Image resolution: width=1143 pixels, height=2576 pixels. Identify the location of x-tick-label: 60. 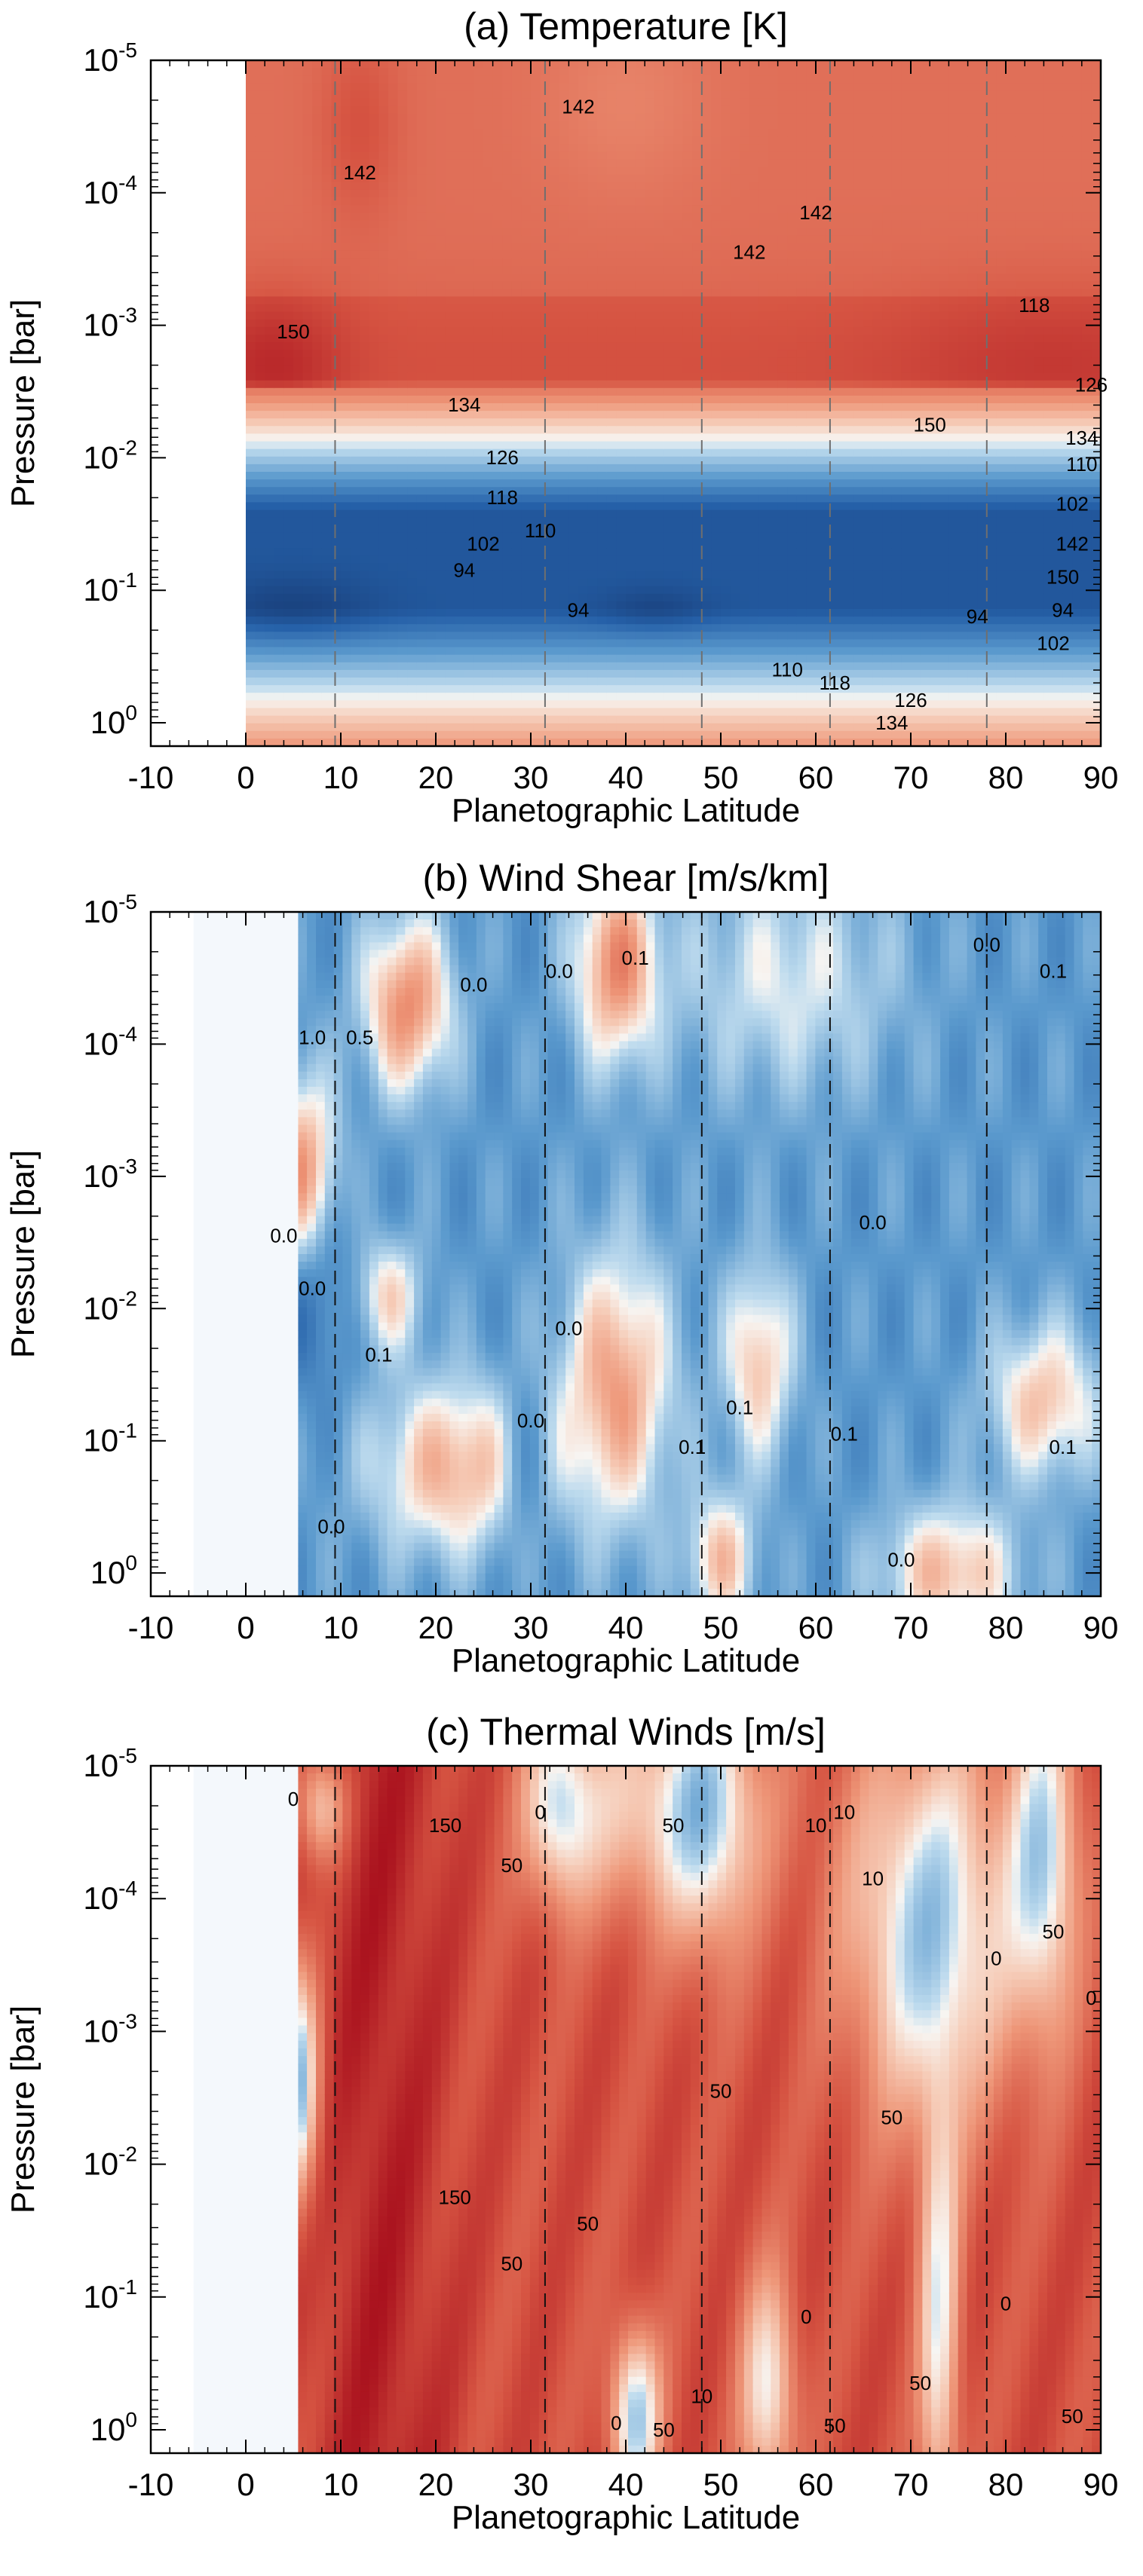
(816, 777).